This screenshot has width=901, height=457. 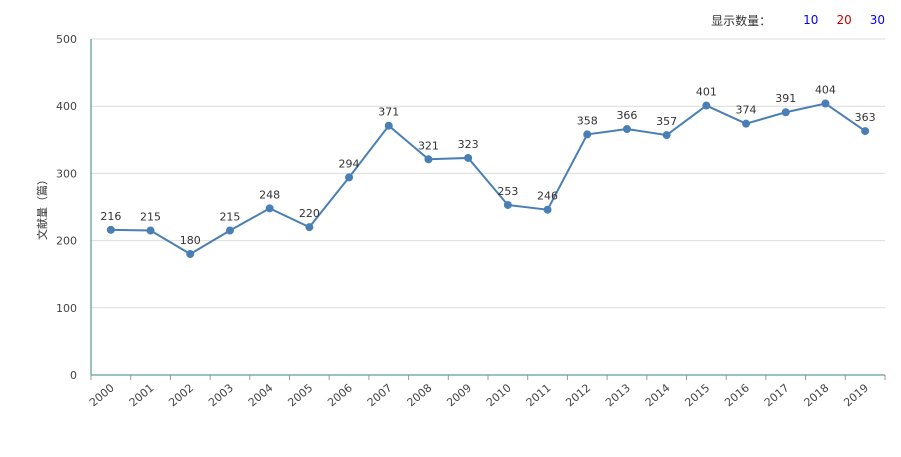 What do you see at coordinates (865, 117) in the screenshot?
I see `data-label: 363` at bounding box center [865, 117].